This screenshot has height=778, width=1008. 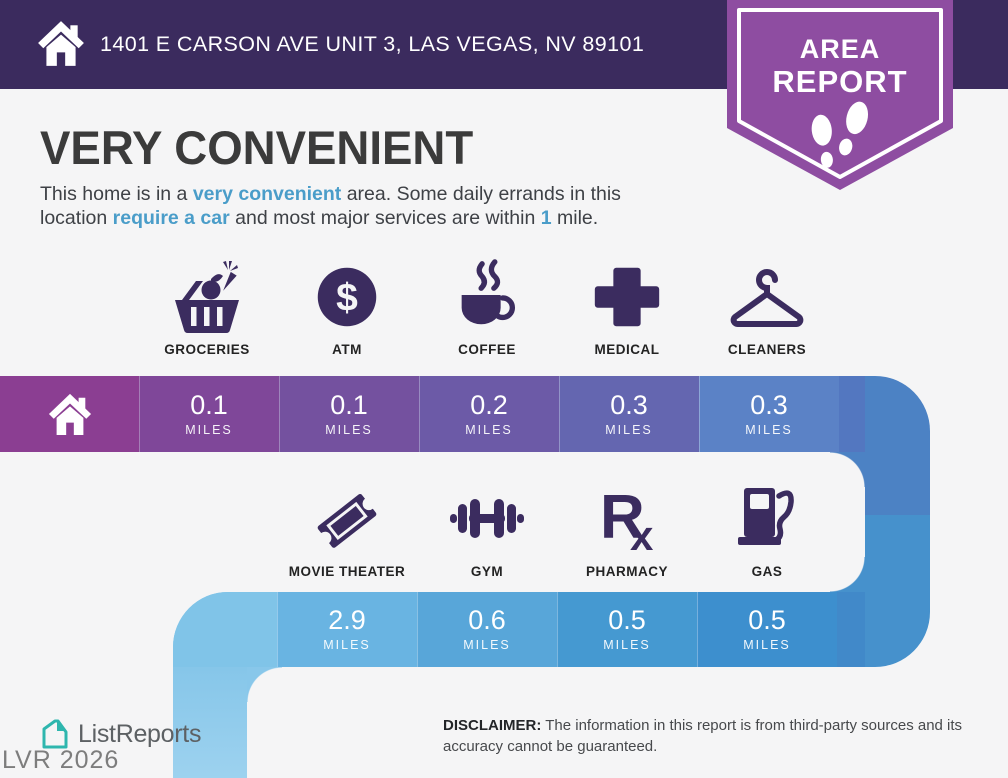 I want to click on dumbbell-icon, so click(x=487, y=518).